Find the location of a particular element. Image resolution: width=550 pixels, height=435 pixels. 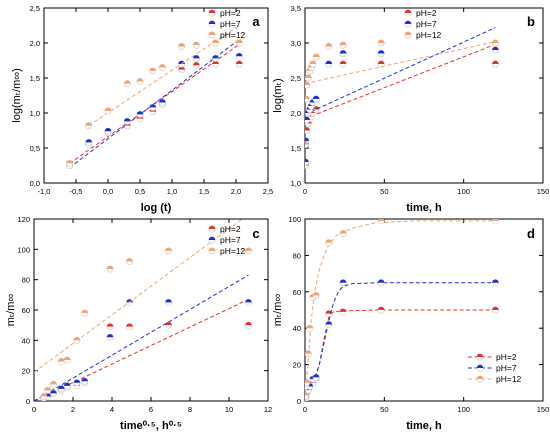

x-tick-label: 6 is located at coordinates (151, 409).